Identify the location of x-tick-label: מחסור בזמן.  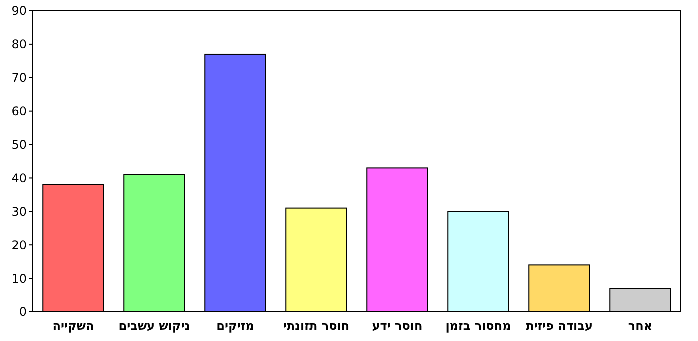
(479, 326).